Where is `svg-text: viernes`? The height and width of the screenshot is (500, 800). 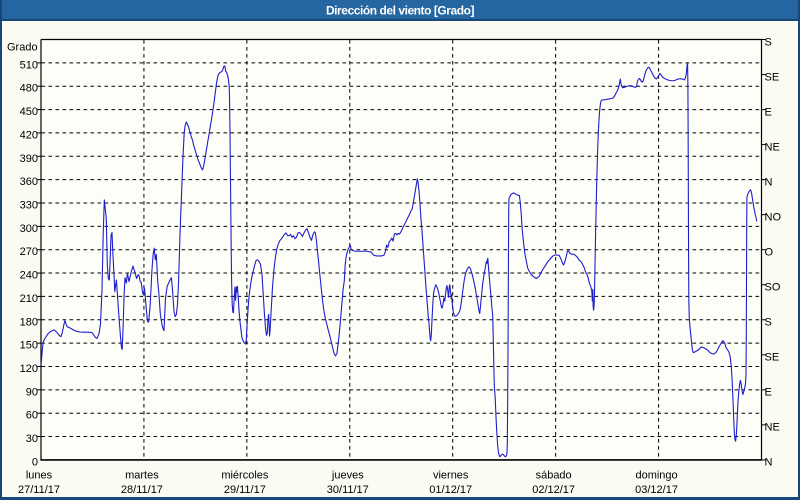 svg-text: viernes is located at coordinates (451, 476).